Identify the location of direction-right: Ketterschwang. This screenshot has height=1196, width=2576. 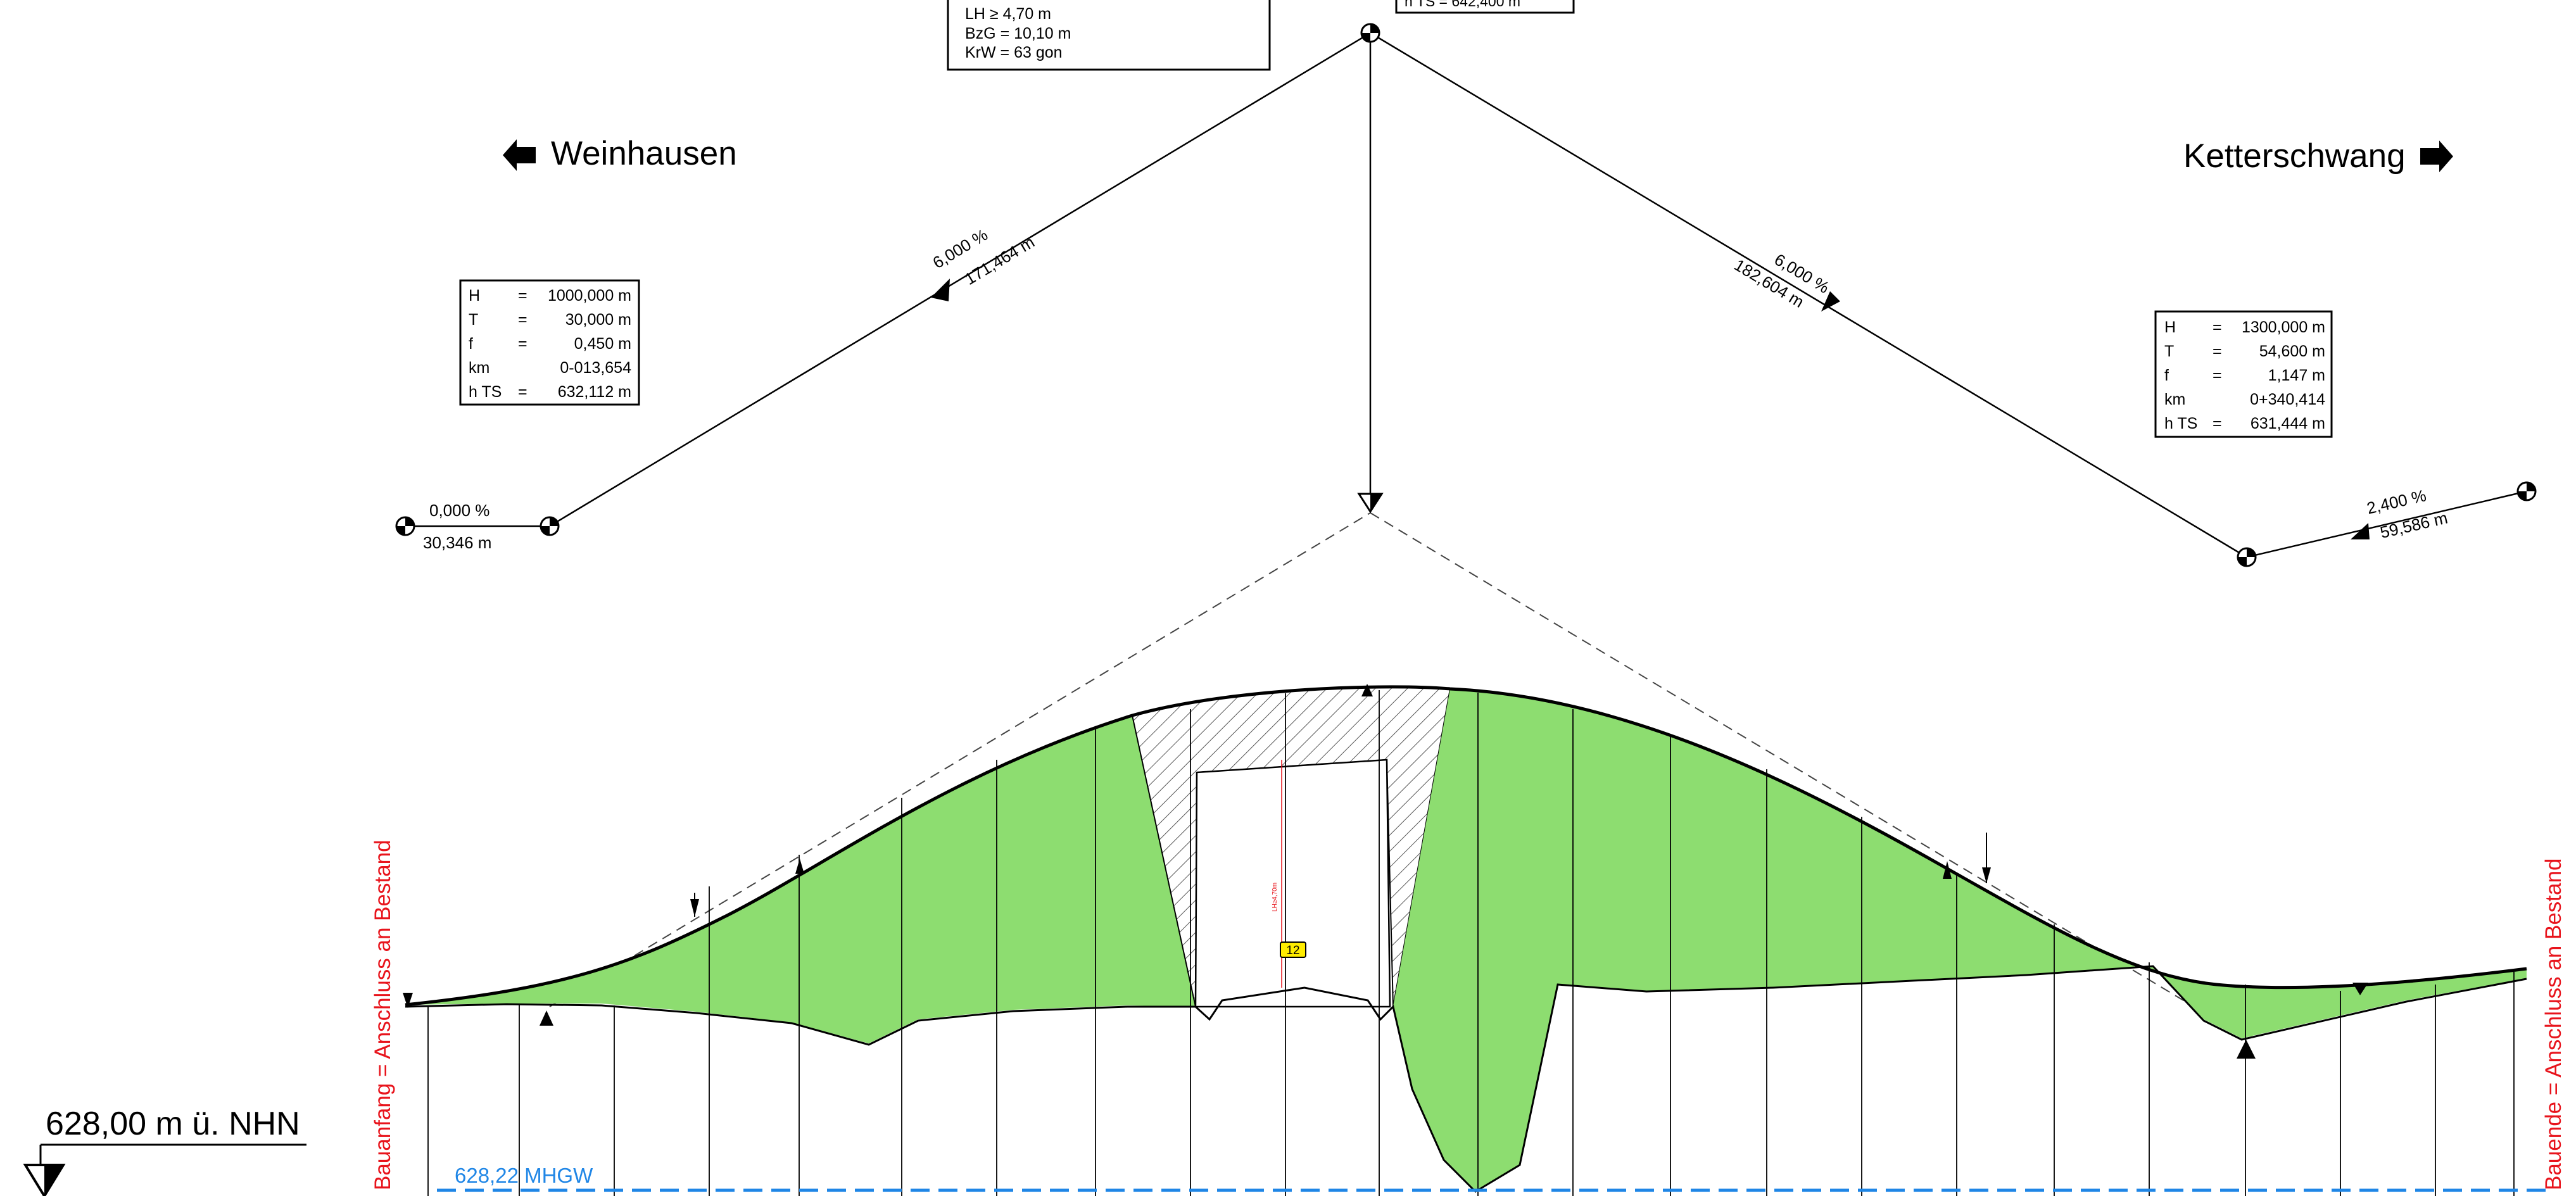
(2318, 156).